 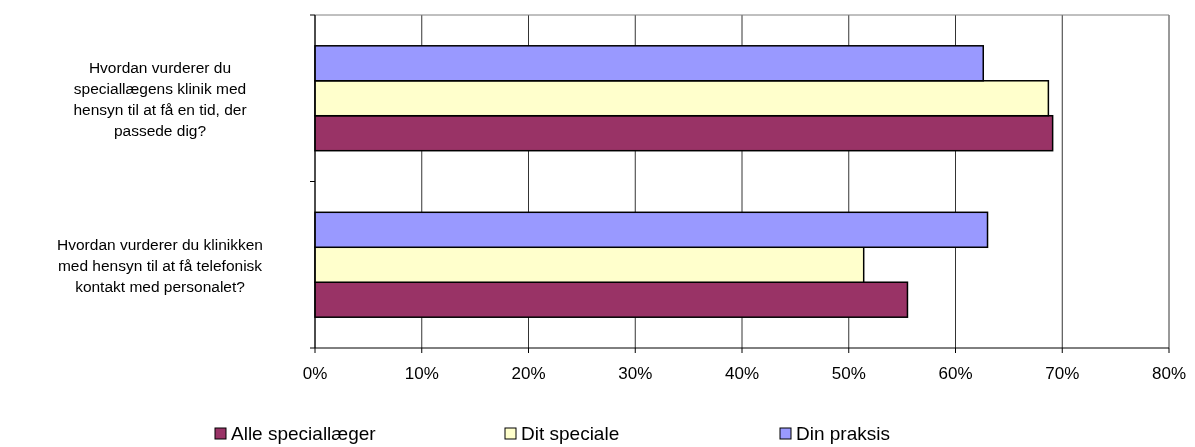 What do you see at coordinates (742, 373) in the screenshot?
I see `x-tick-label: 40%` at bounding box center [742, 373].